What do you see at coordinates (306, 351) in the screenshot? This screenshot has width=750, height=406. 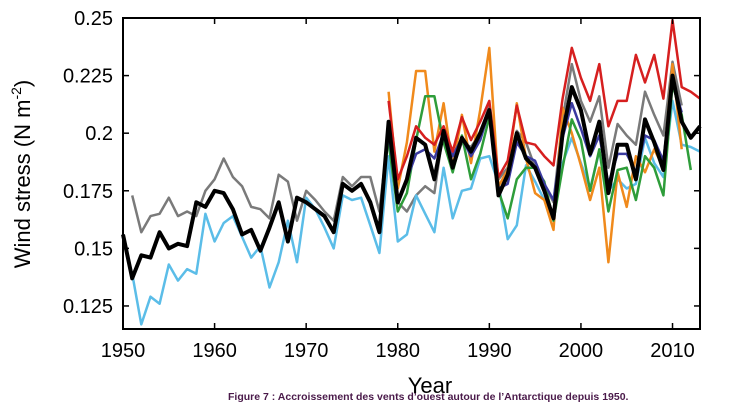 I see `x-tick-label: 1970` at bounding box center [306, 351].